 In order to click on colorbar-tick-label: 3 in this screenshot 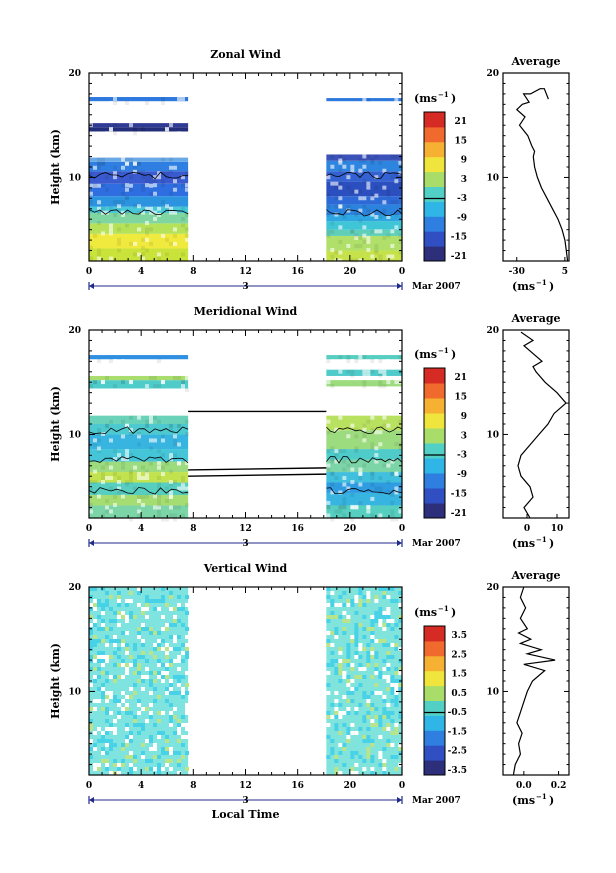, I will do `click(464, 436)`.